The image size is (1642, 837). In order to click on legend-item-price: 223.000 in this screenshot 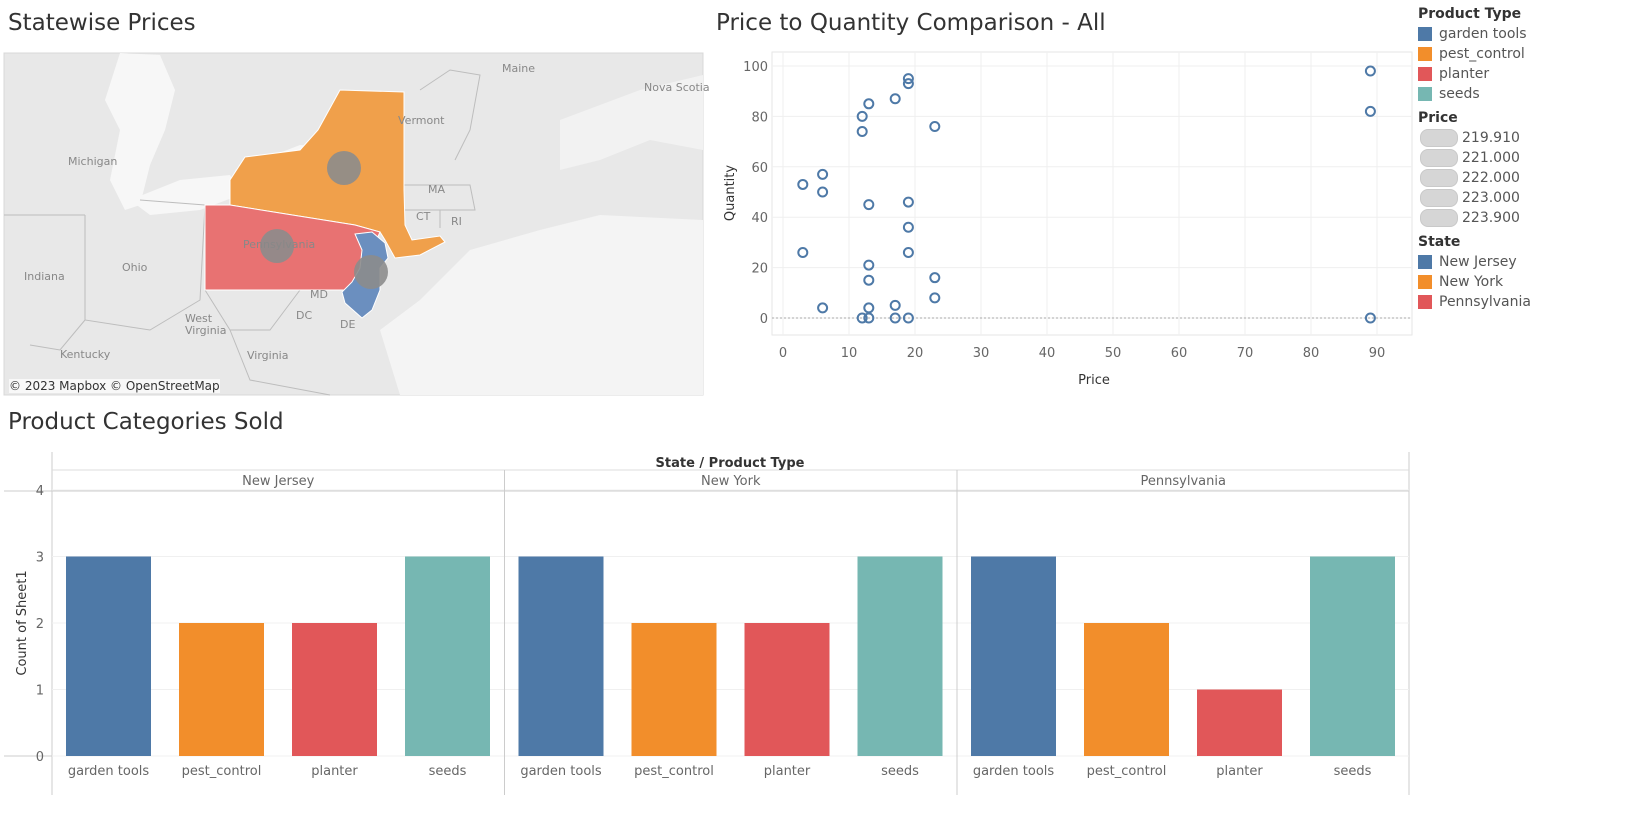, I will do `click(1528, 198)`.